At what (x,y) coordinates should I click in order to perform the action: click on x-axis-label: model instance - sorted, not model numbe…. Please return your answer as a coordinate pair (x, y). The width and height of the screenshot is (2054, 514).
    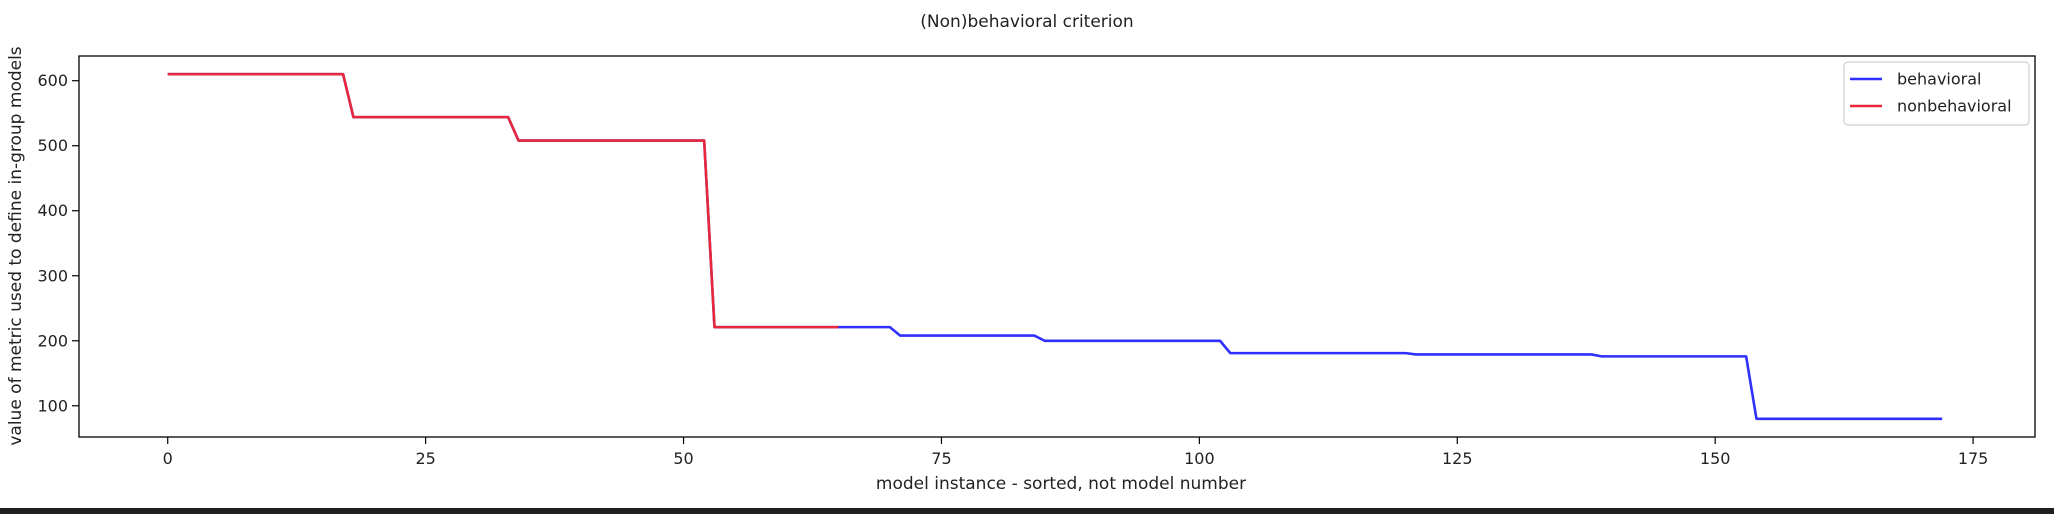
    Looking at the image, I should click on (1061, 484).